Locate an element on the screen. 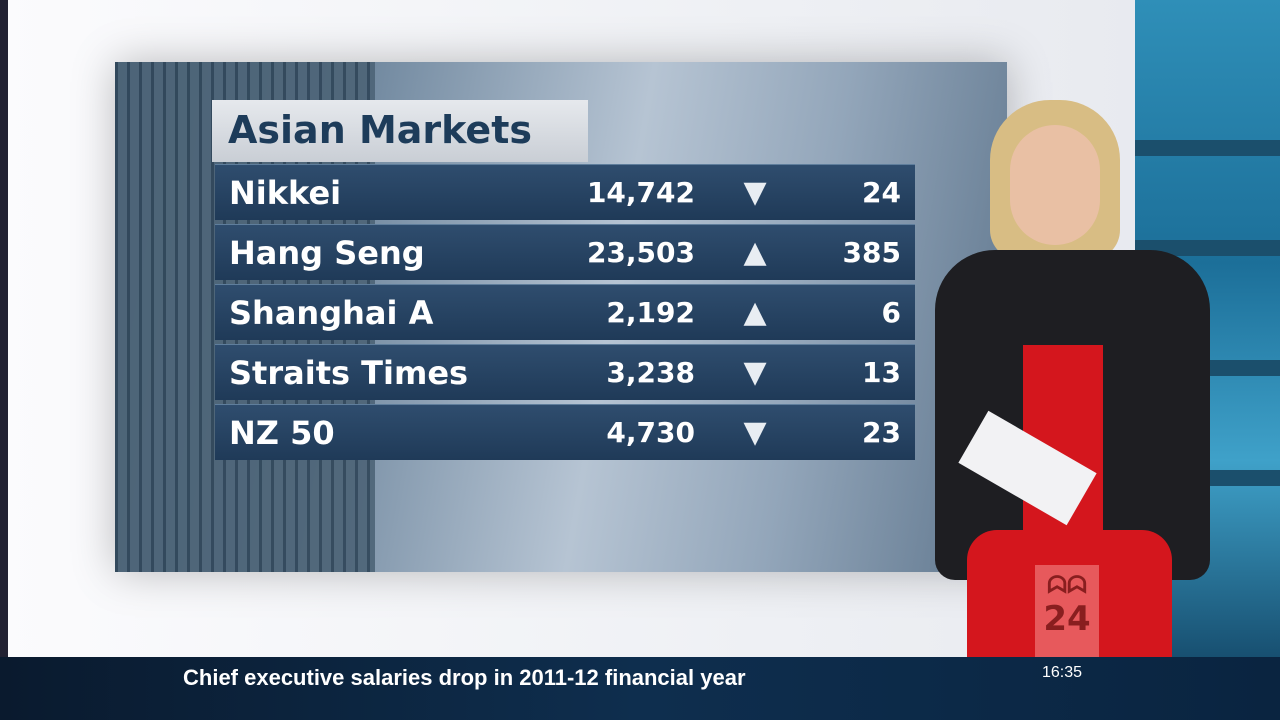 The image size is (1280, 720). index-value: 14,742 is located at coordinates (640, 192).